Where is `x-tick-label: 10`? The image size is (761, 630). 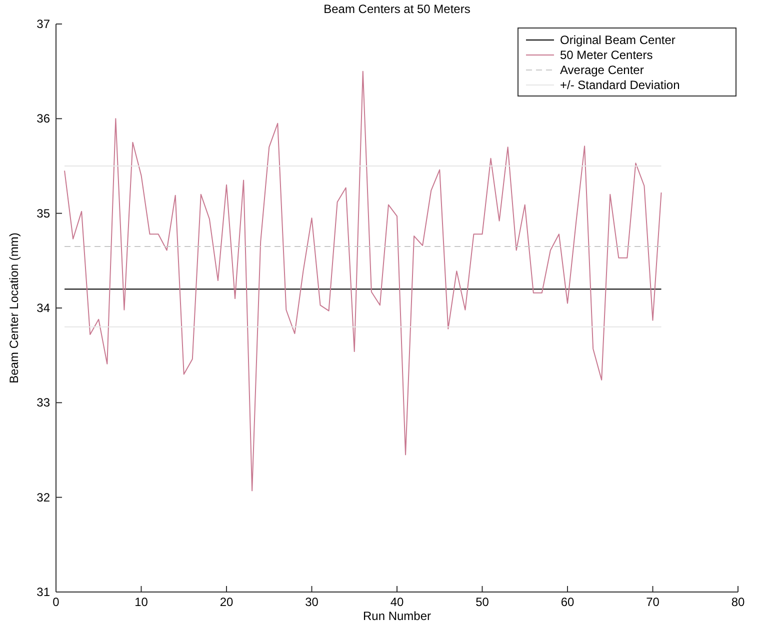
x-tick-label: 10 is located at coordinates (141, 602).